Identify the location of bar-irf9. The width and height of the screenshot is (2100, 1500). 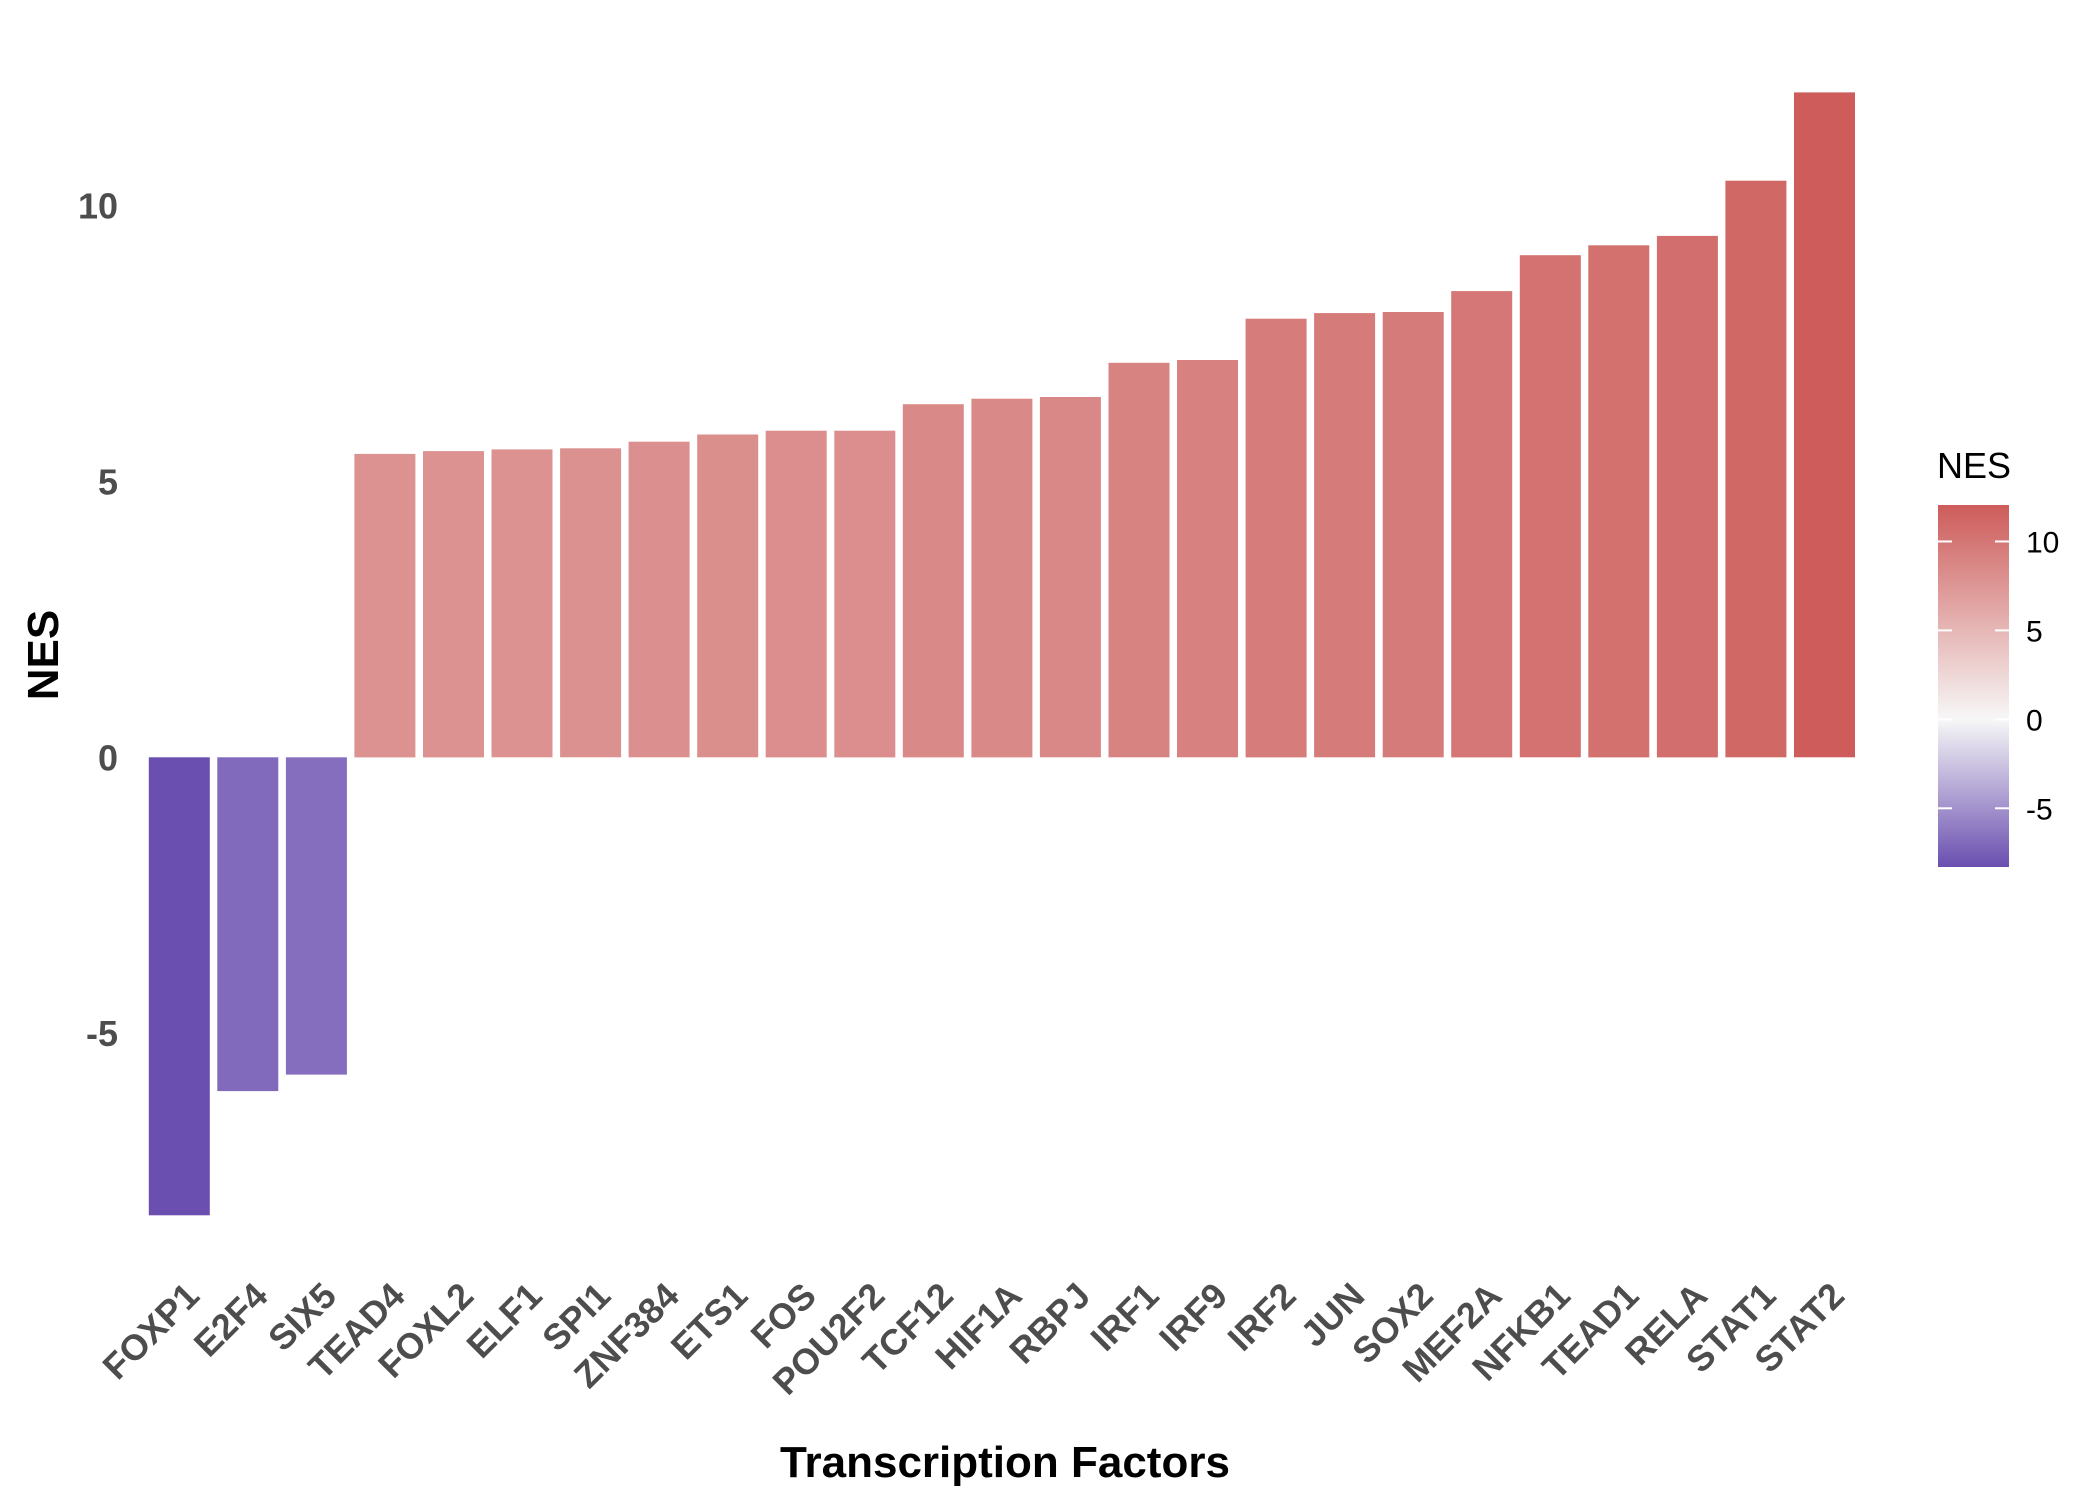
(1207, 559).